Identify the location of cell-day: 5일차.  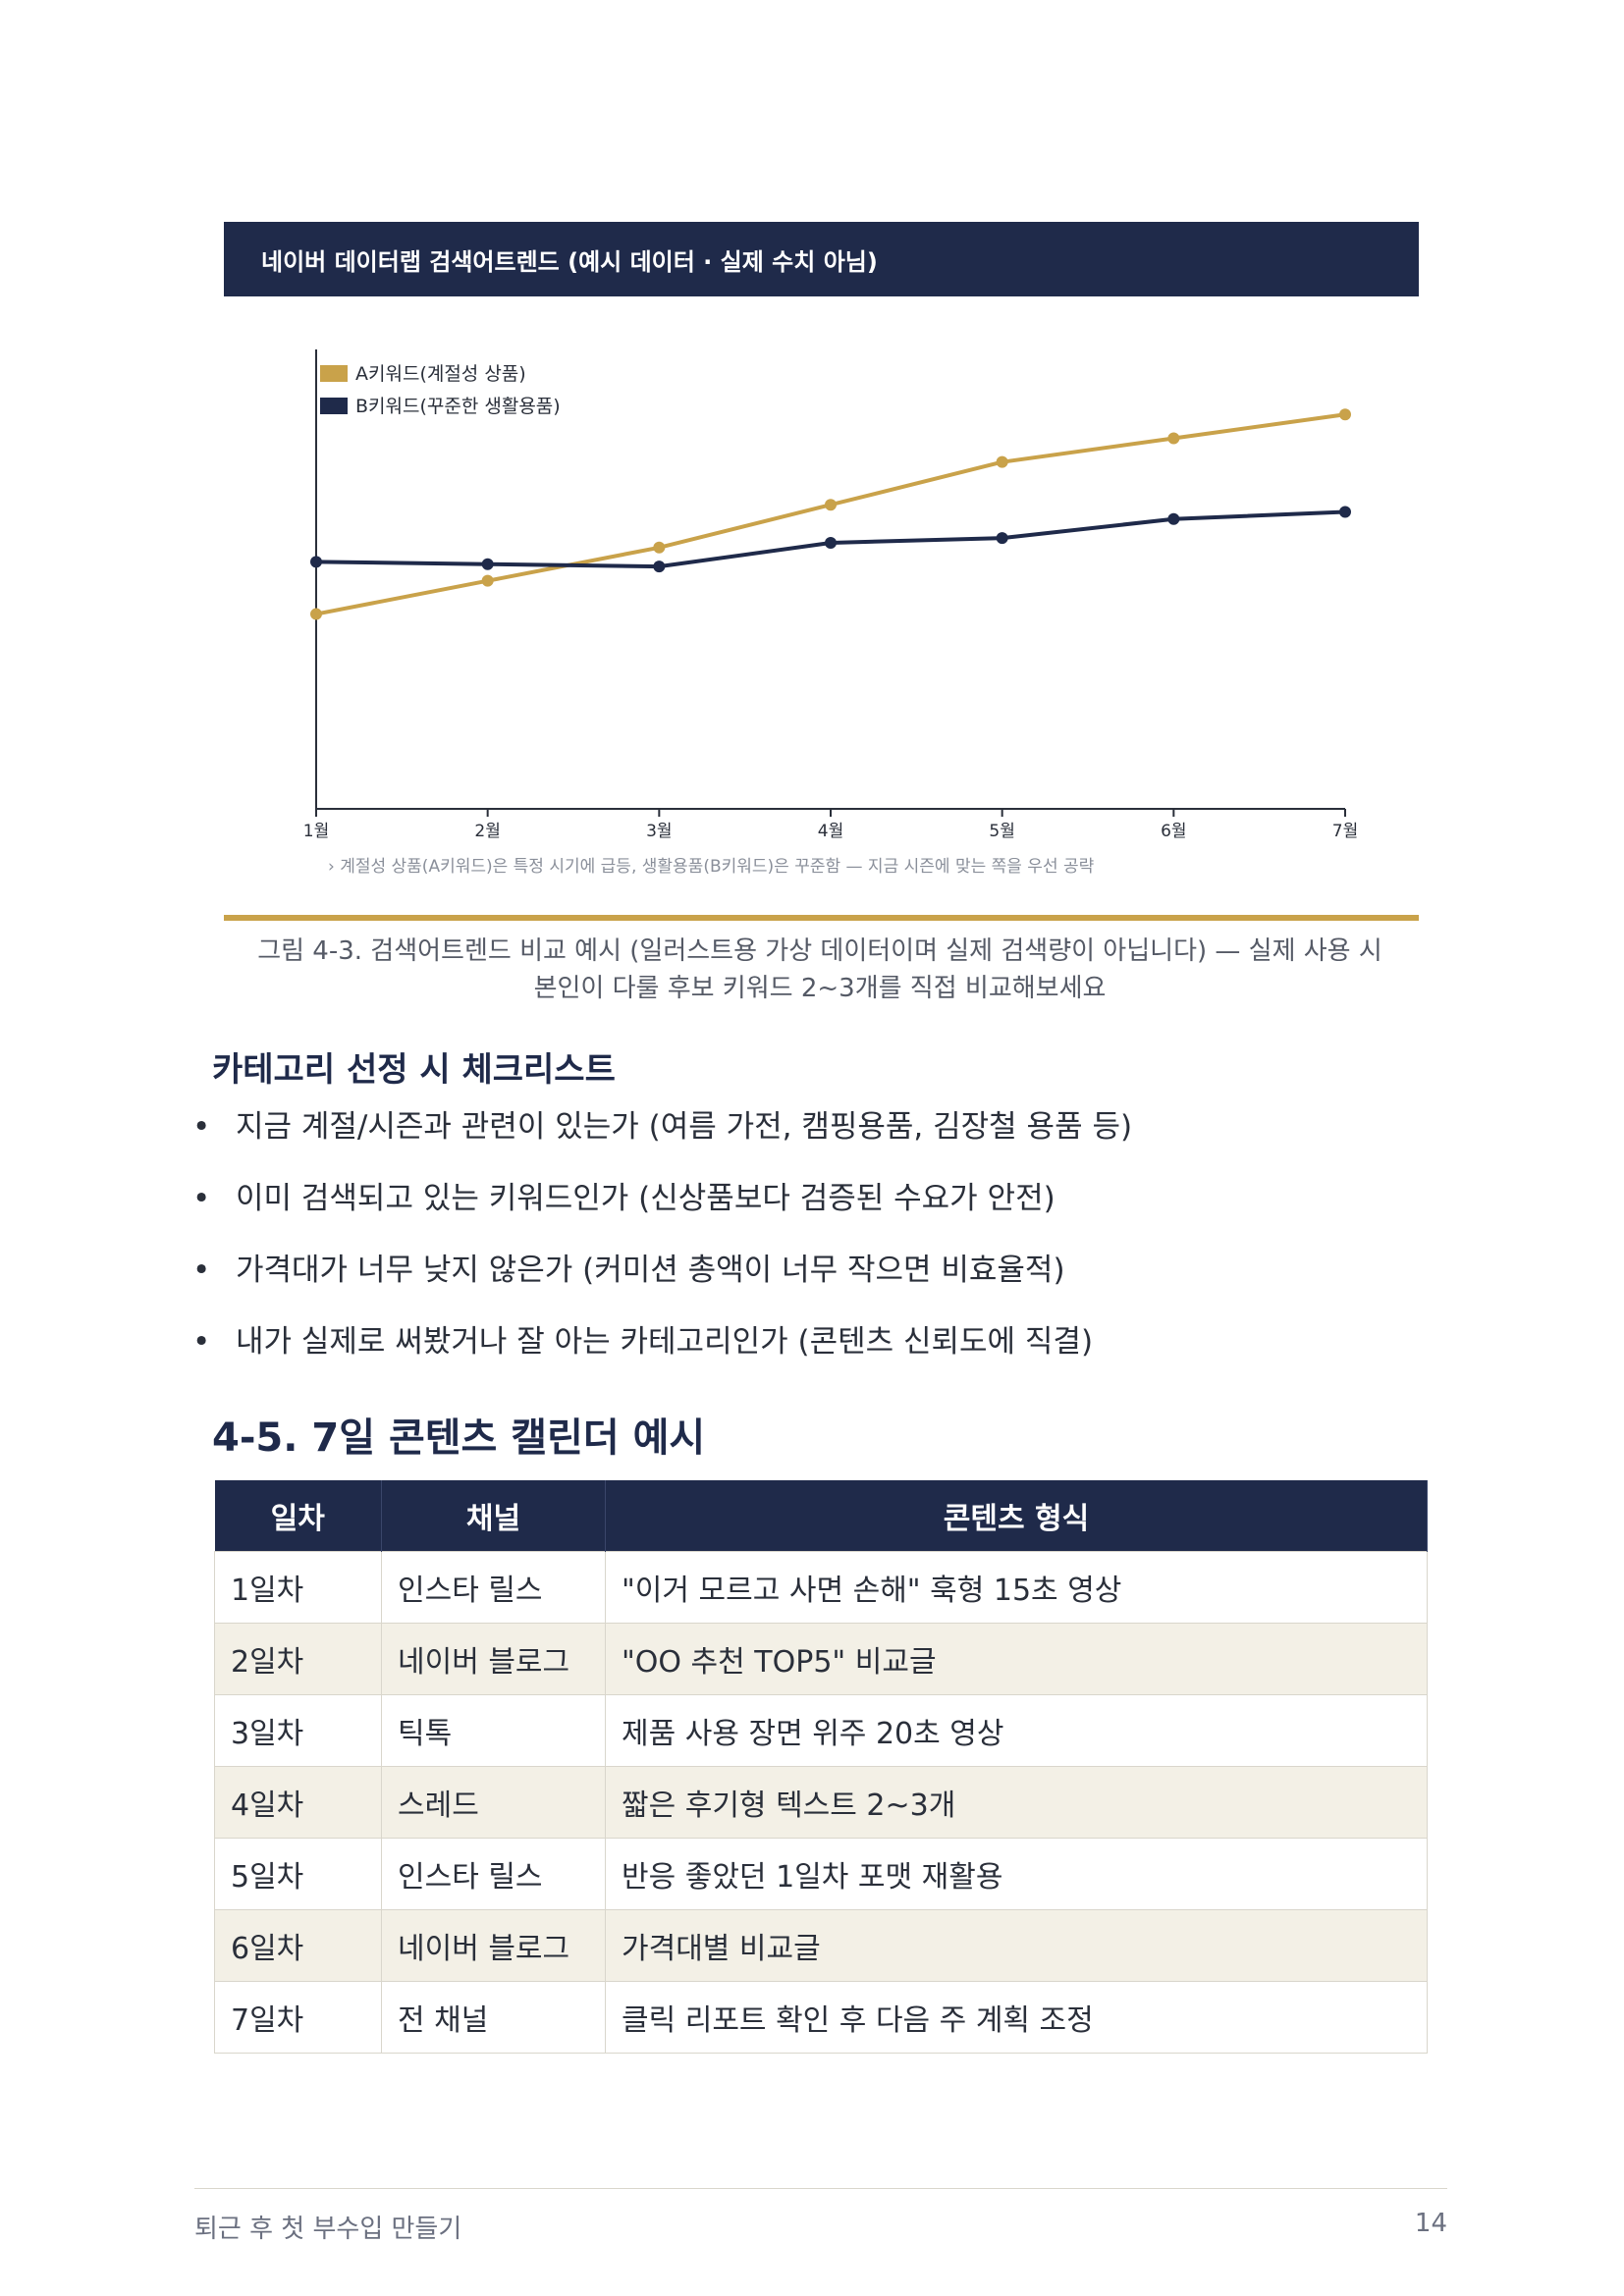
(298, 1874).